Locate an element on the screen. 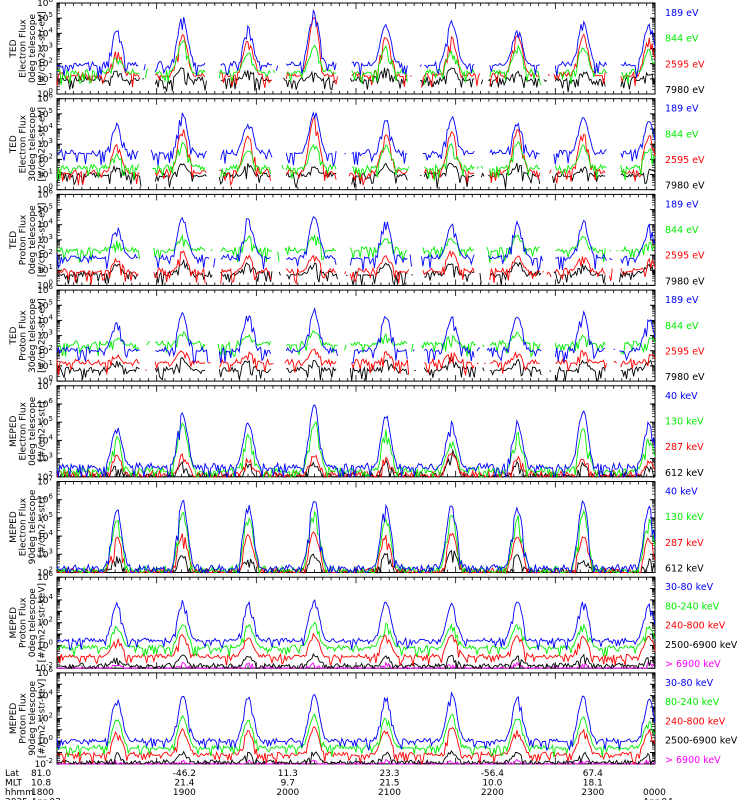 The height and width of the screenshot is (800, 750). x-row-label: Lat is located at coordinates (12, 774).